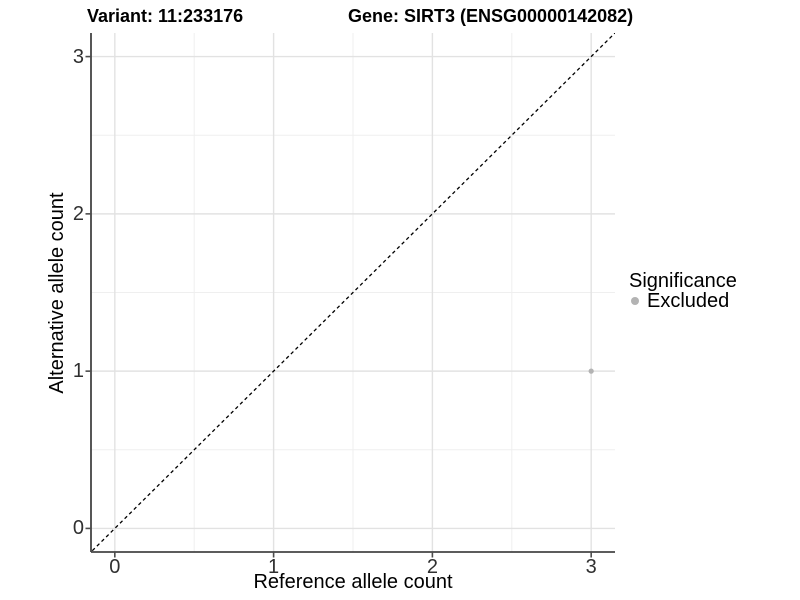 The height and width of the screenshot is (600, 800). Describe the element at coordinates (115, 567) in the screenshot. I see `x-tick-label: 0` at that location.